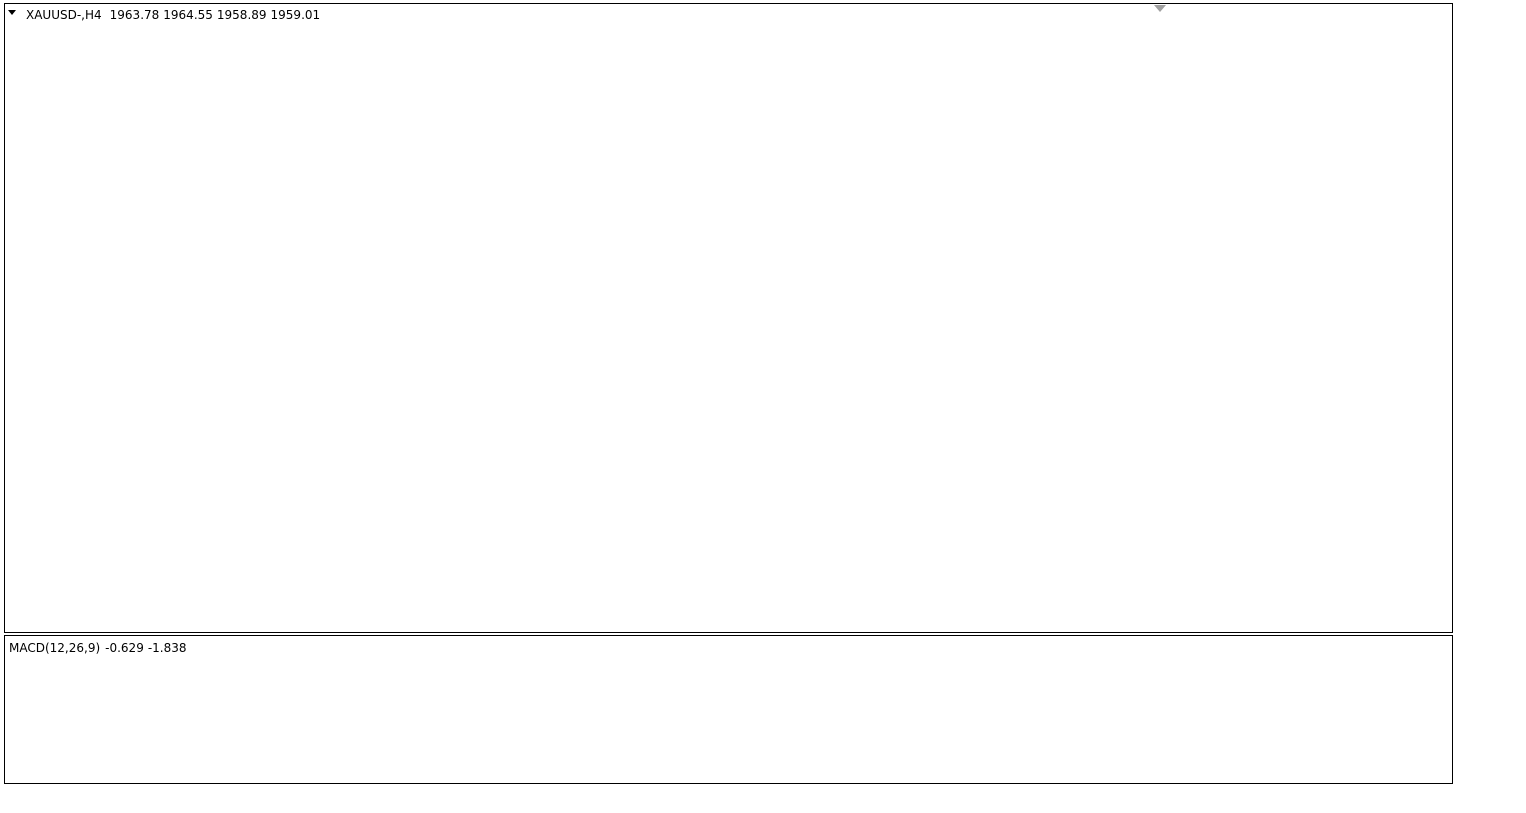 This screenshot has height=813, width=1526. What do you see at coordinates (135, 15) in the screenshot?
I see `header-open: 1963.78` at bounding box center [135, 15].